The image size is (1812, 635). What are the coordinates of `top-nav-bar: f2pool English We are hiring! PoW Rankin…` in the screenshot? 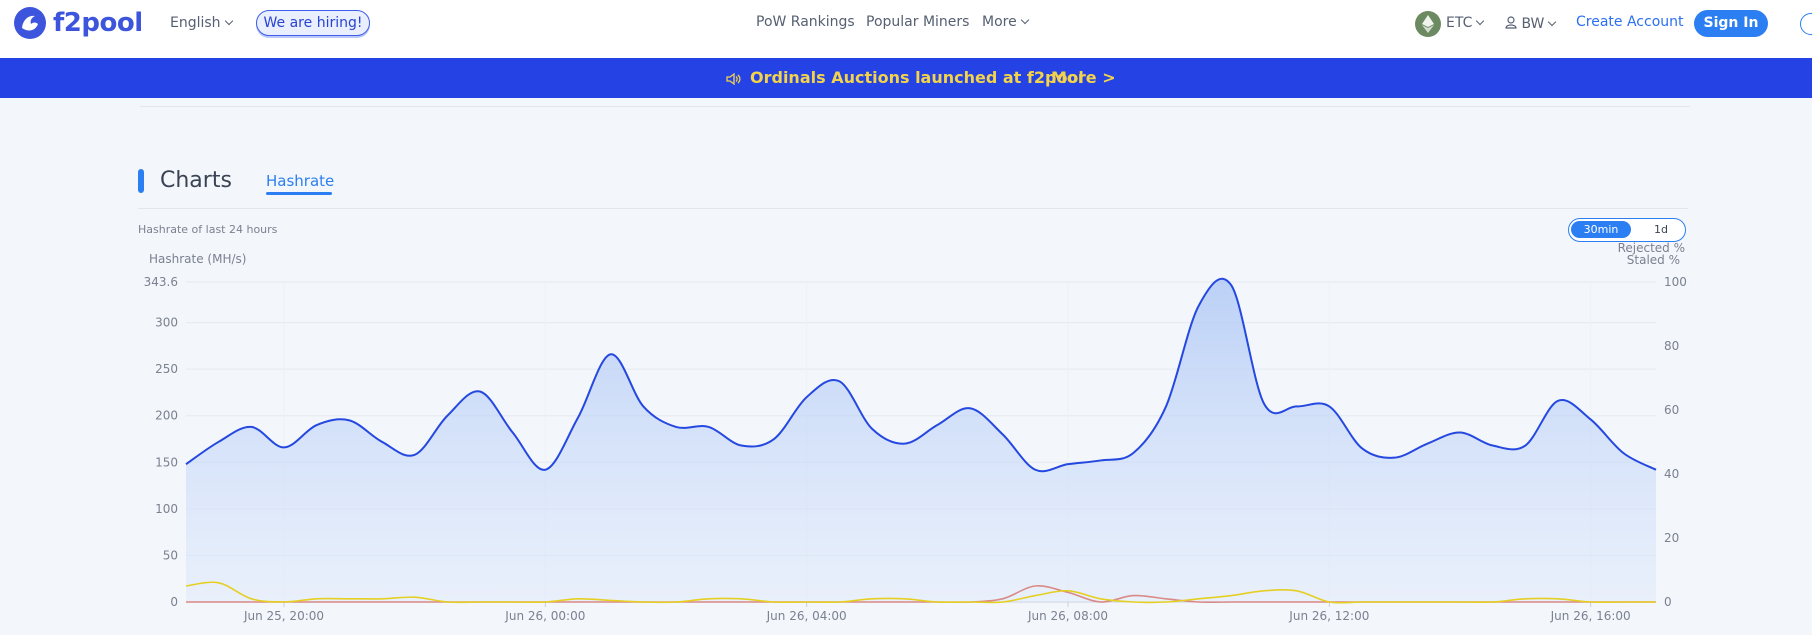 It's located at (906, 29).